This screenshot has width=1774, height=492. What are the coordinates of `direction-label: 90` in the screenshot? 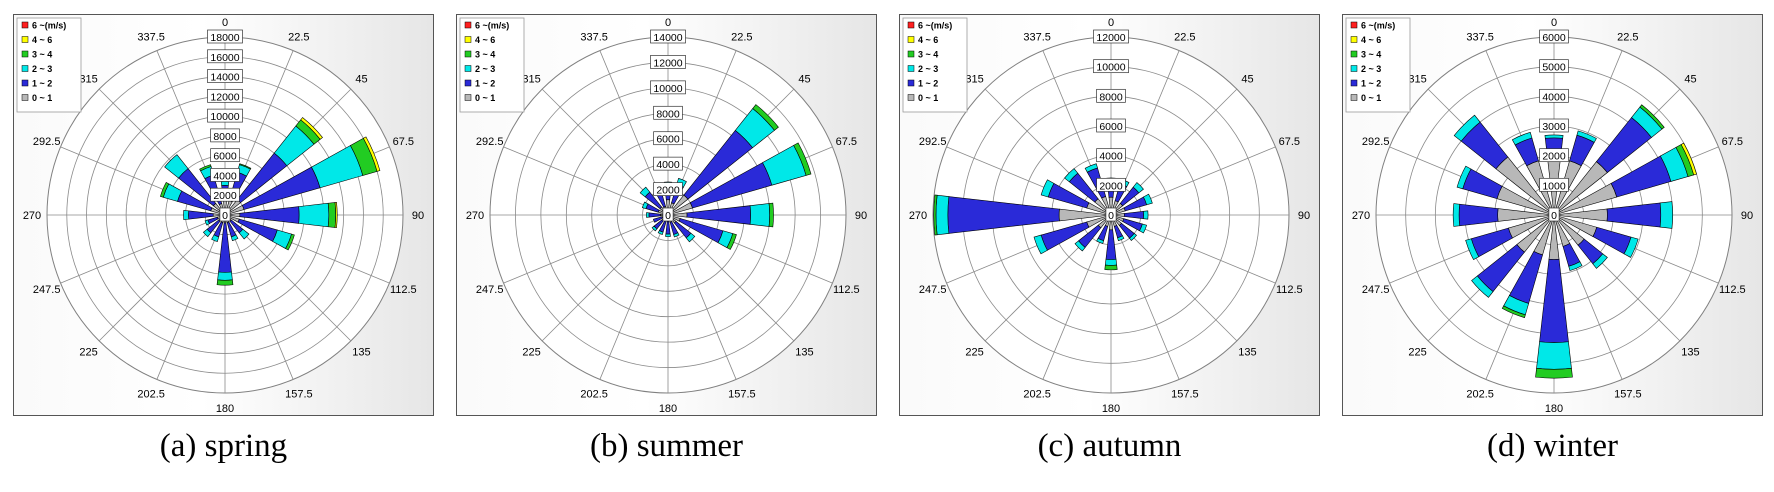 It's located at (1304, 216).